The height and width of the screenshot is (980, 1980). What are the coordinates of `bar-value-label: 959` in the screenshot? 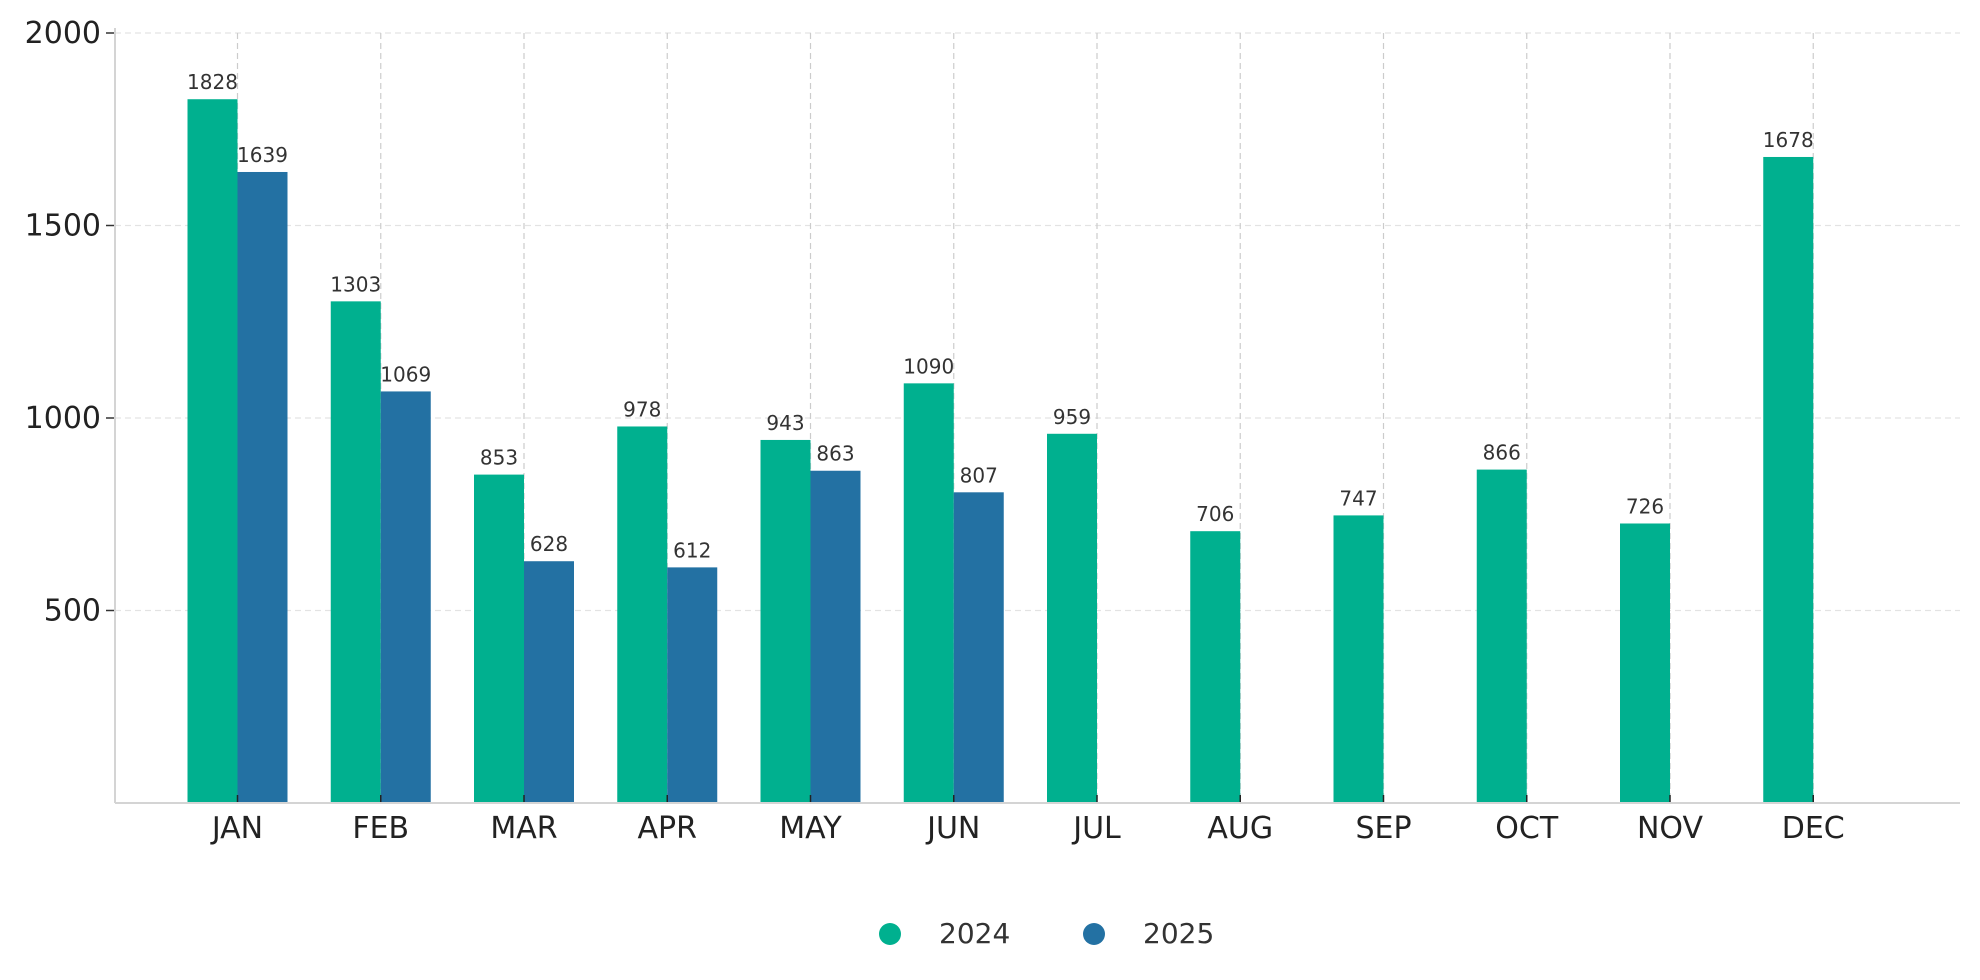 It's located at (1072, 417).